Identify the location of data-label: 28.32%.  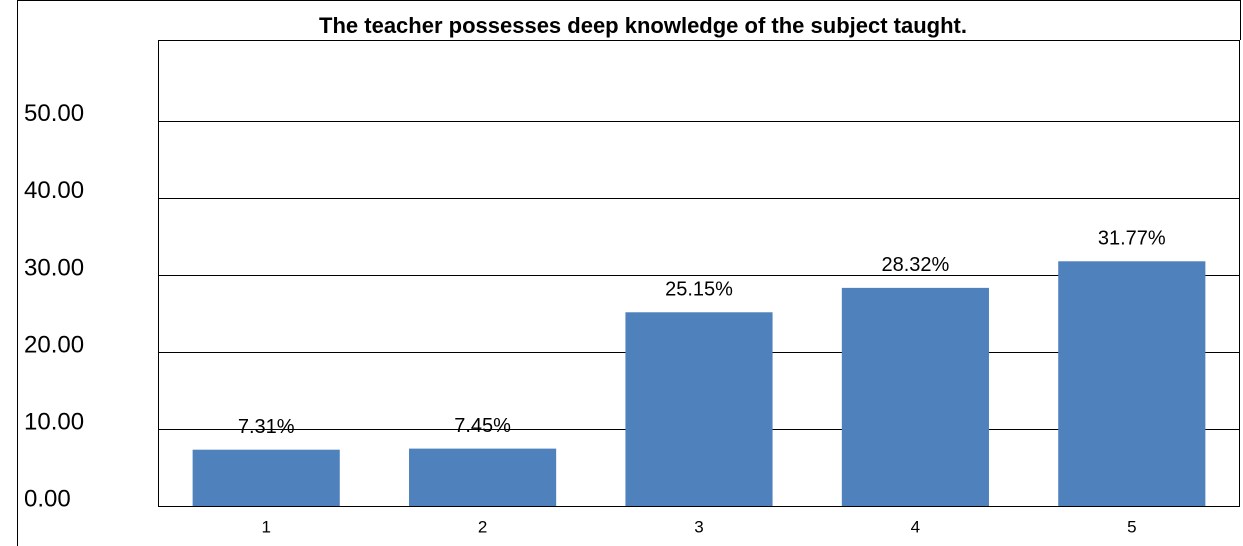
(915, 265).